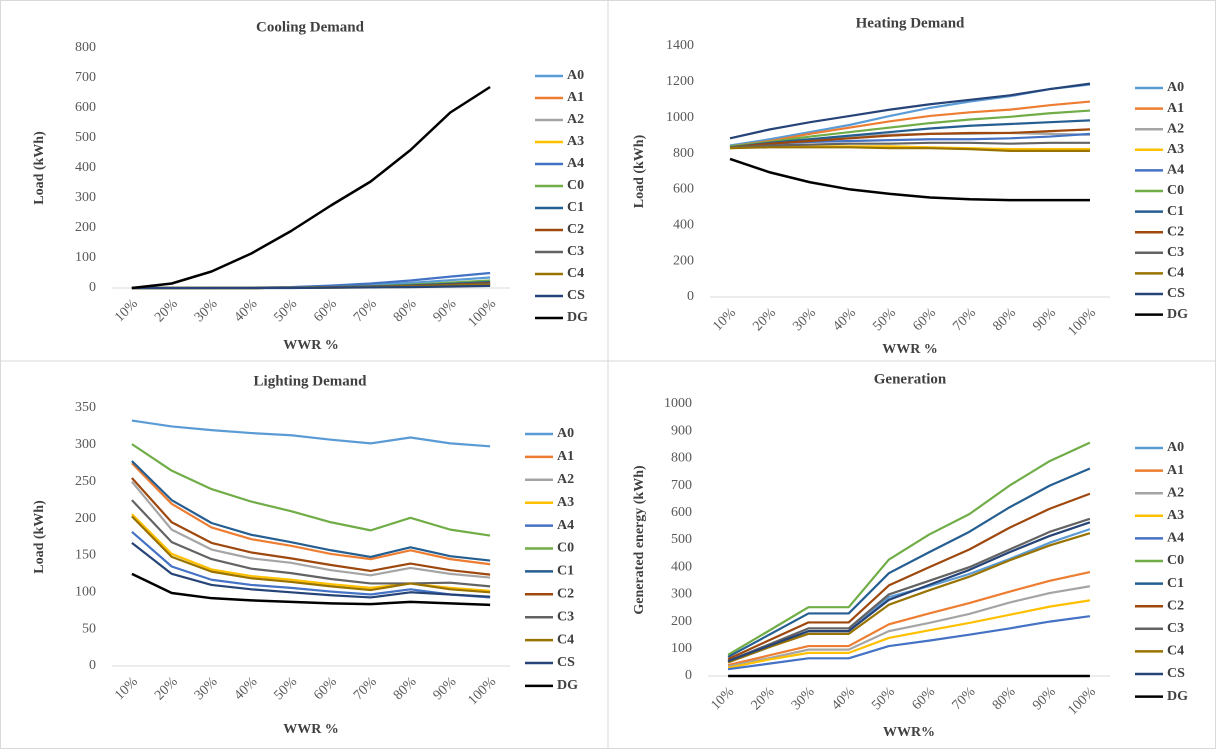 This screenshot has height=749, width=1216. Describe the element at coordinates (680, 81) in the screenshot. I see `y-tick-label: 1200` at that location.